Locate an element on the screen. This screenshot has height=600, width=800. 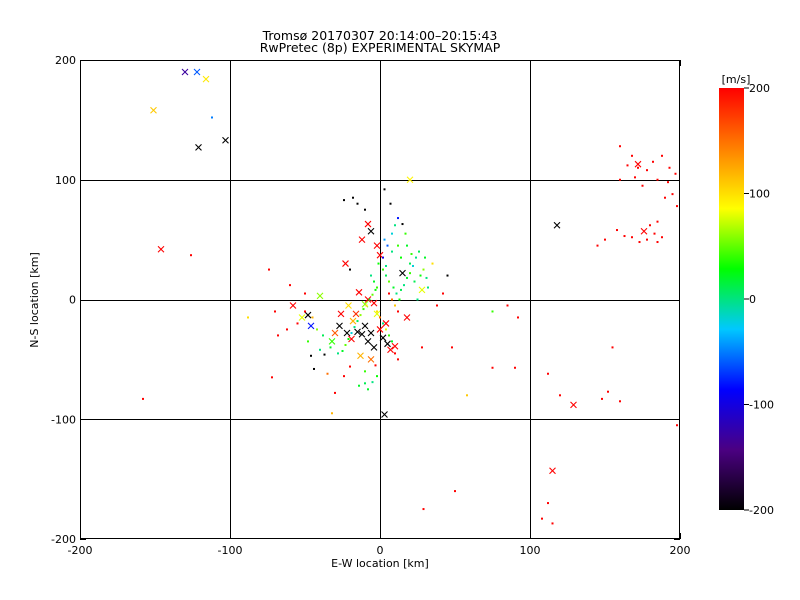
y-tick-label: 0 is located at coordinates (72, 300).